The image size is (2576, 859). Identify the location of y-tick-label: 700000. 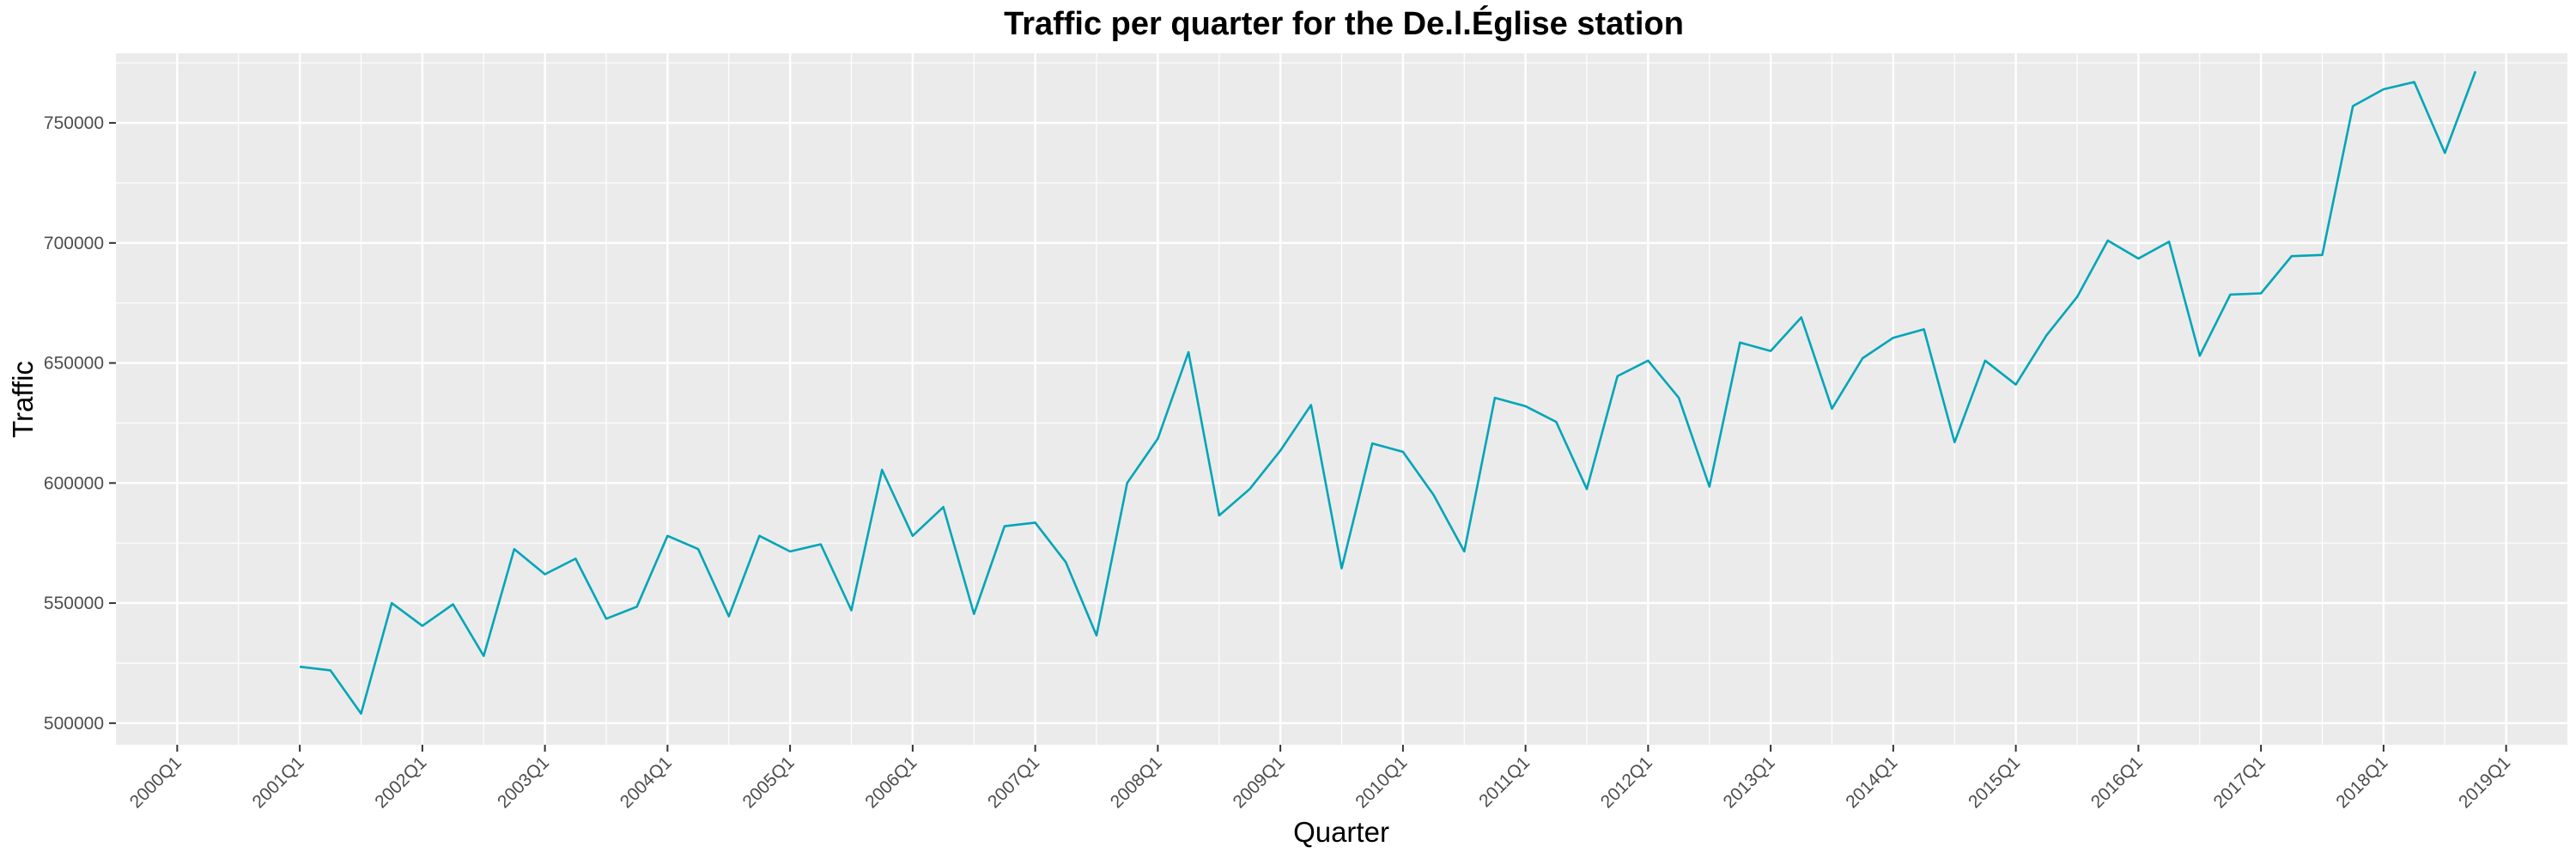
(74, 244).